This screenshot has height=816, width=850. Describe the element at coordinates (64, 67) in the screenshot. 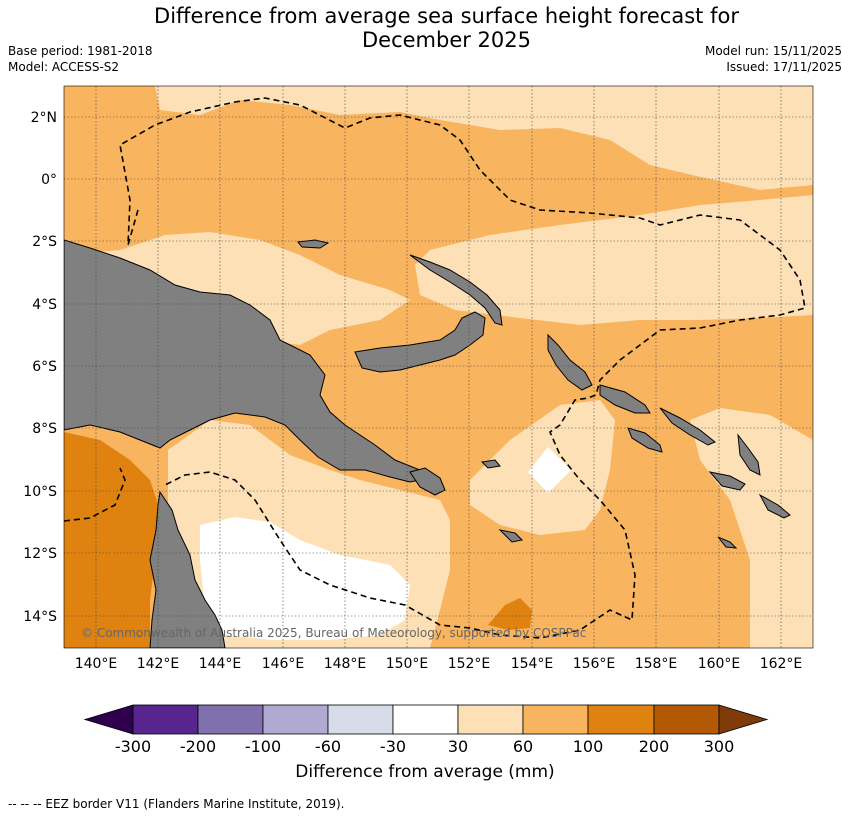

I see `model-name: Model: ACCESS-S2` at that location.